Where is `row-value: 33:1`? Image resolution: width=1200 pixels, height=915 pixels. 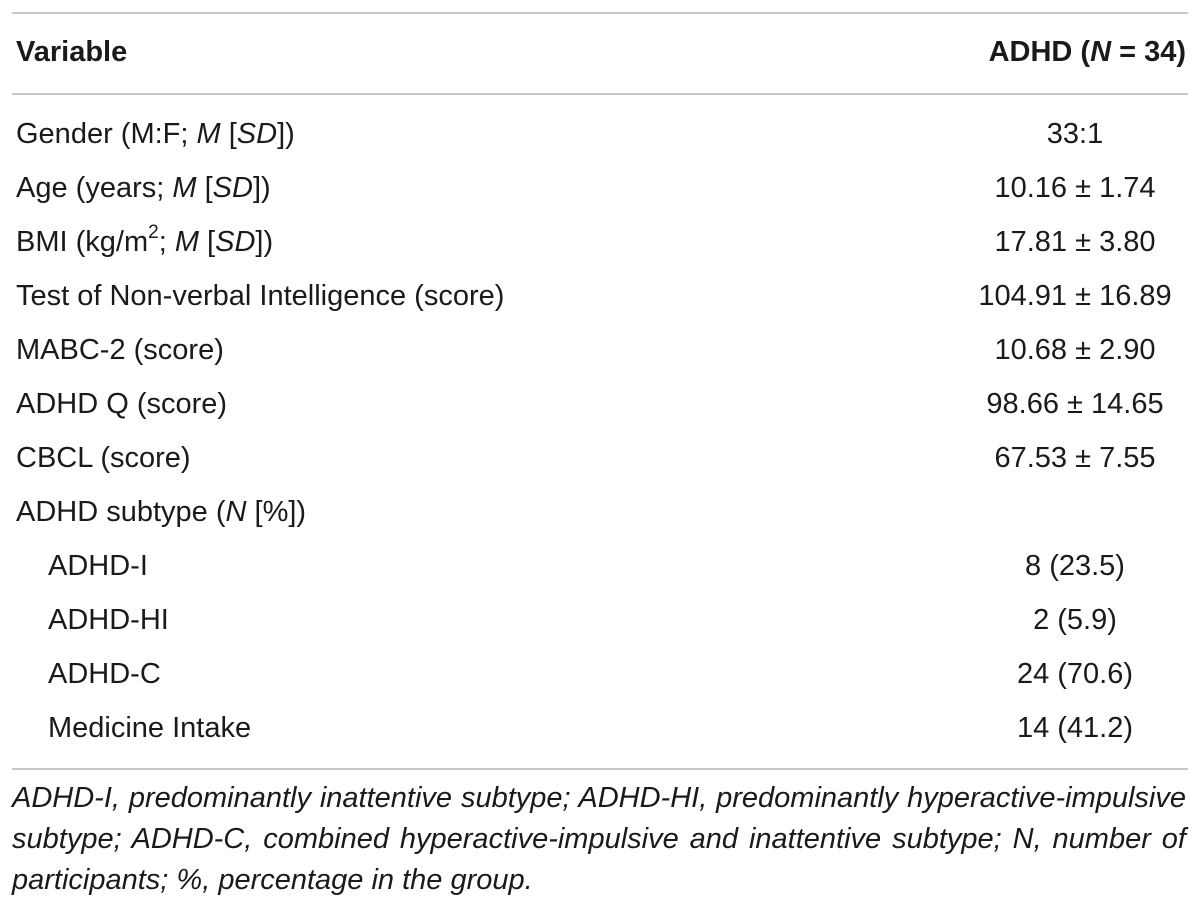
row-value: 33:1 is located at coordinates (1075, 134).